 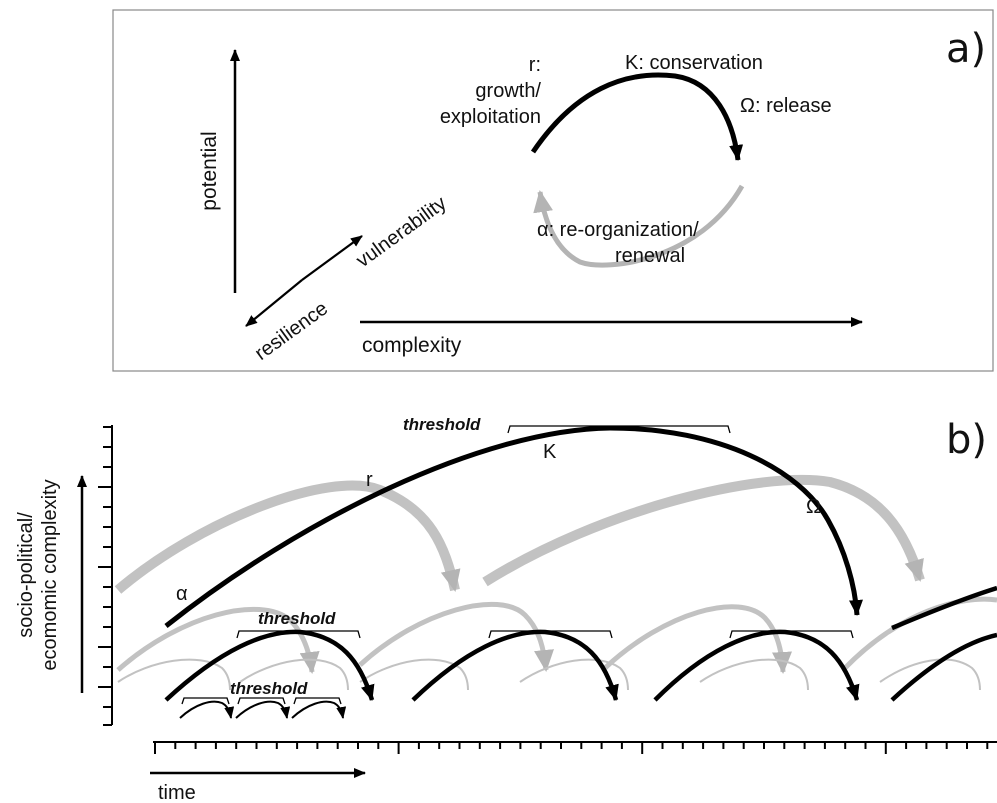 I want to click on phase-r-label-2: growth/, so click(x=508, y=91).